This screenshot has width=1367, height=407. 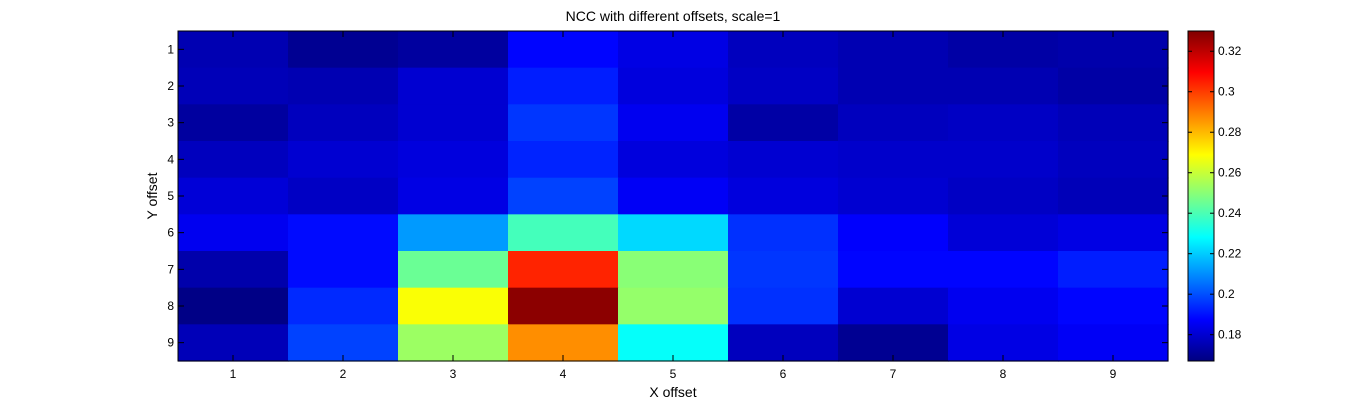 I want to click on x-tick-label: 6, so click(x=783, y=374).